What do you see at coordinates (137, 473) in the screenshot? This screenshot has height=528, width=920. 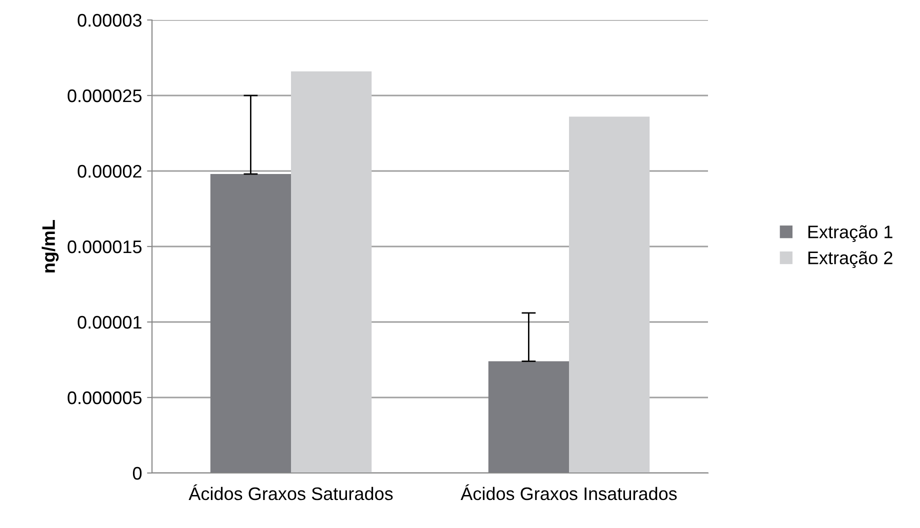 I see `y-tick-label: 0` at bounding box center [137, 473].